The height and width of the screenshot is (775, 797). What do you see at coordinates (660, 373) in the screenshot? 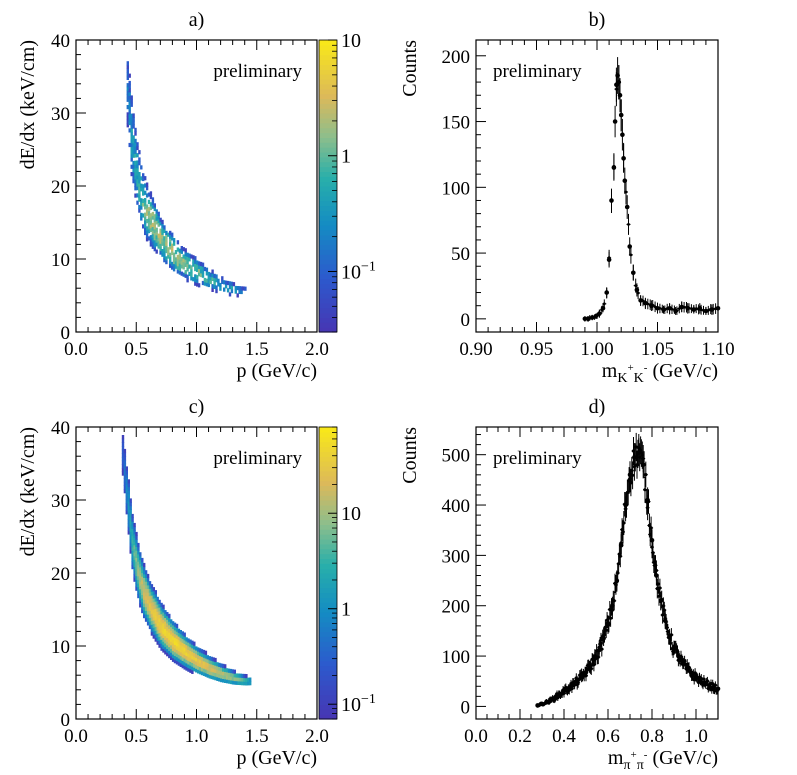
I see `x-axis-label: mK+K- (GeV/c)` at bounding box center [660, 373].